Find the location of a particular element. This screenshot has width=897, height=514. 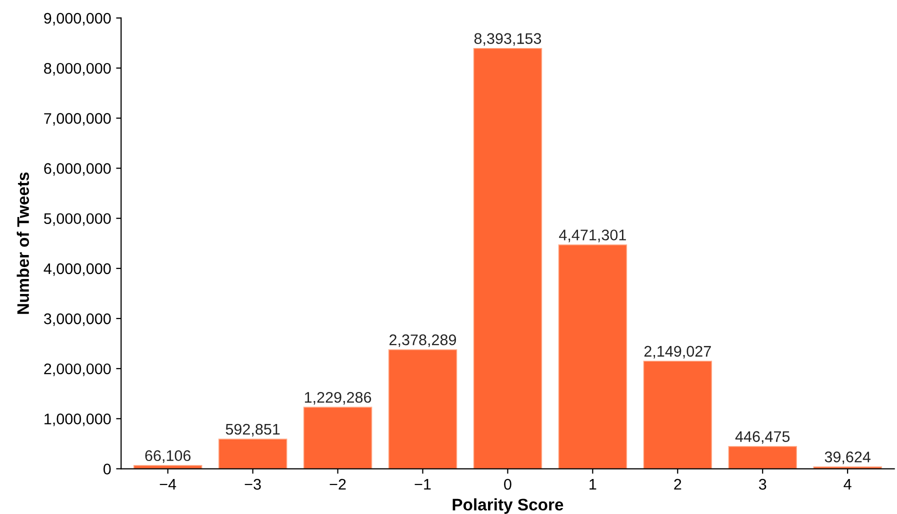

data-label: 66,106 is located at coordinates (168, 456).